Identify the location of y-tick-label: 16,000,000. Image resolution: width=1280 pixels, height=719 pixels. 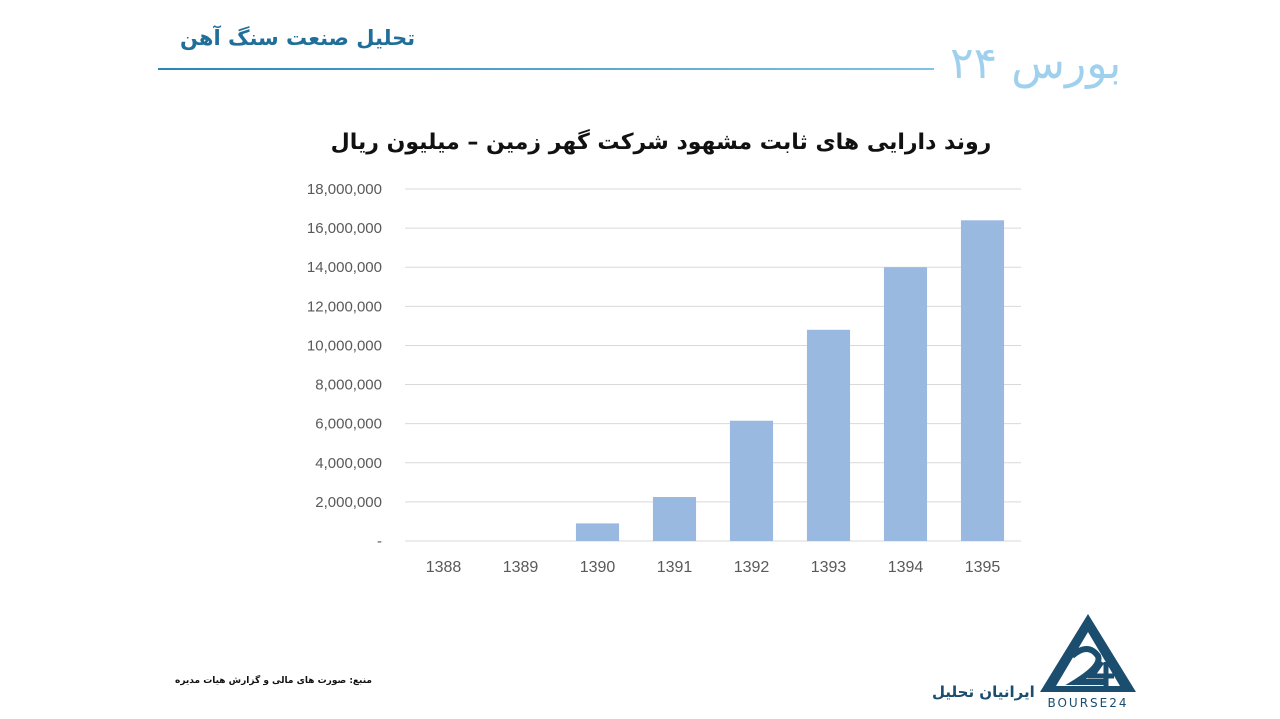
(344, 228).